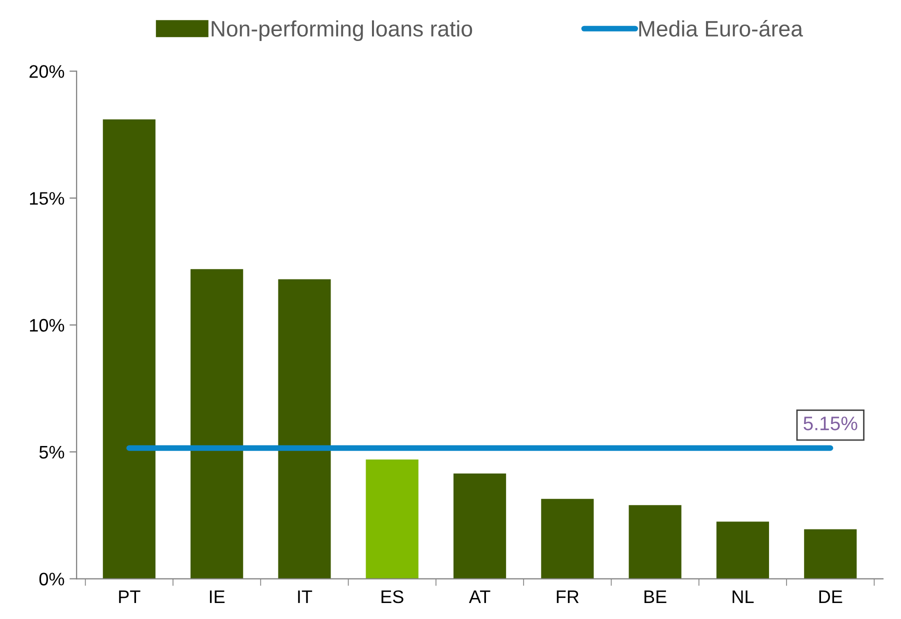 Image resolution: width=901 pixels, height=619 pixels. Describe the element at coordinates (129, 596) in the screenshot. I see `x-tick-label: PT` at that location.